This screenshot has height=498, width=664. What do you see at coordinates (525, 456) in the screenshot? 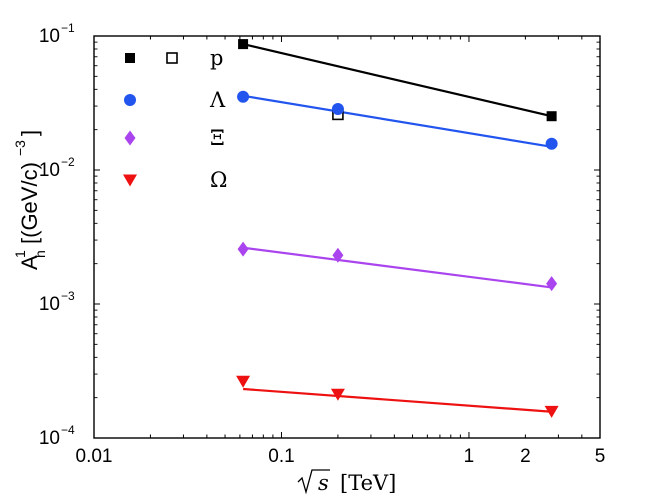
I see `x-tick-label-3: 2` at bounding box center [525, 456].